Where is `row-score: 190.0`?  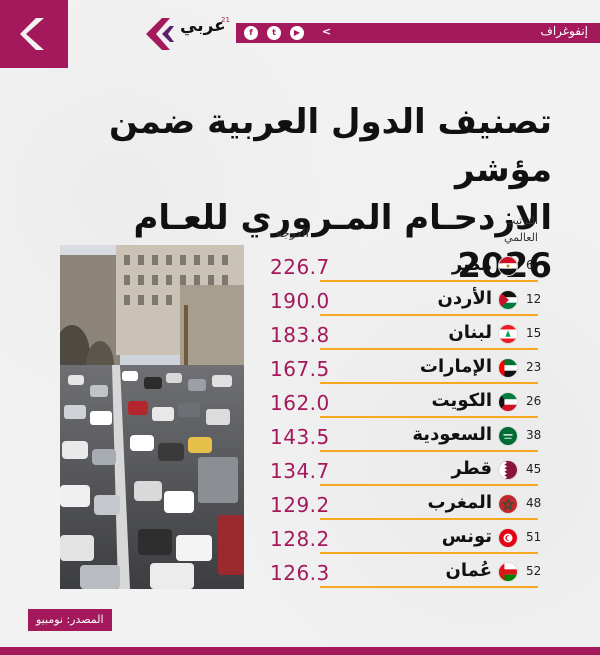 row-score: 190.0 is located at coordinates (300, 301).